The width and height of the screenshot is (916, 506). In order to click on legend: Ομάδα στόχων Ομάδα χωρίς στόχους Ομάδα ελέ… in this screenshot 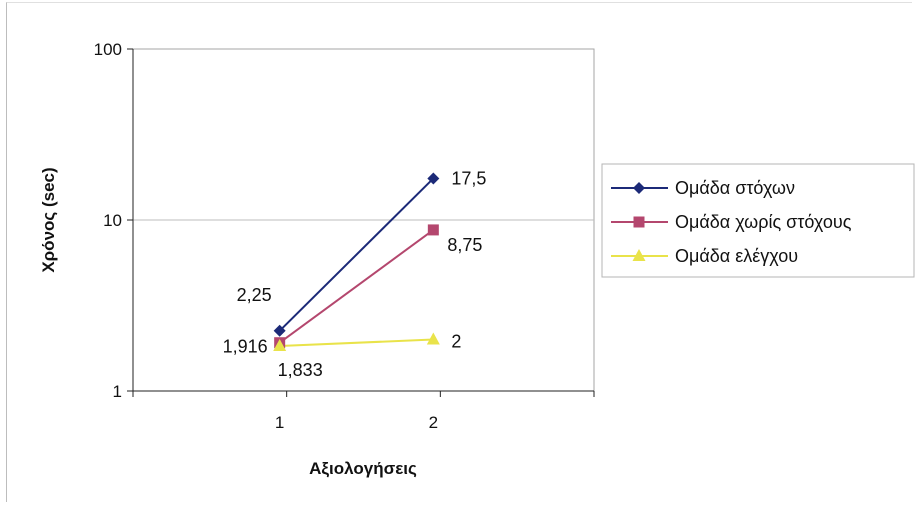, I will do `click(758, 220)`.